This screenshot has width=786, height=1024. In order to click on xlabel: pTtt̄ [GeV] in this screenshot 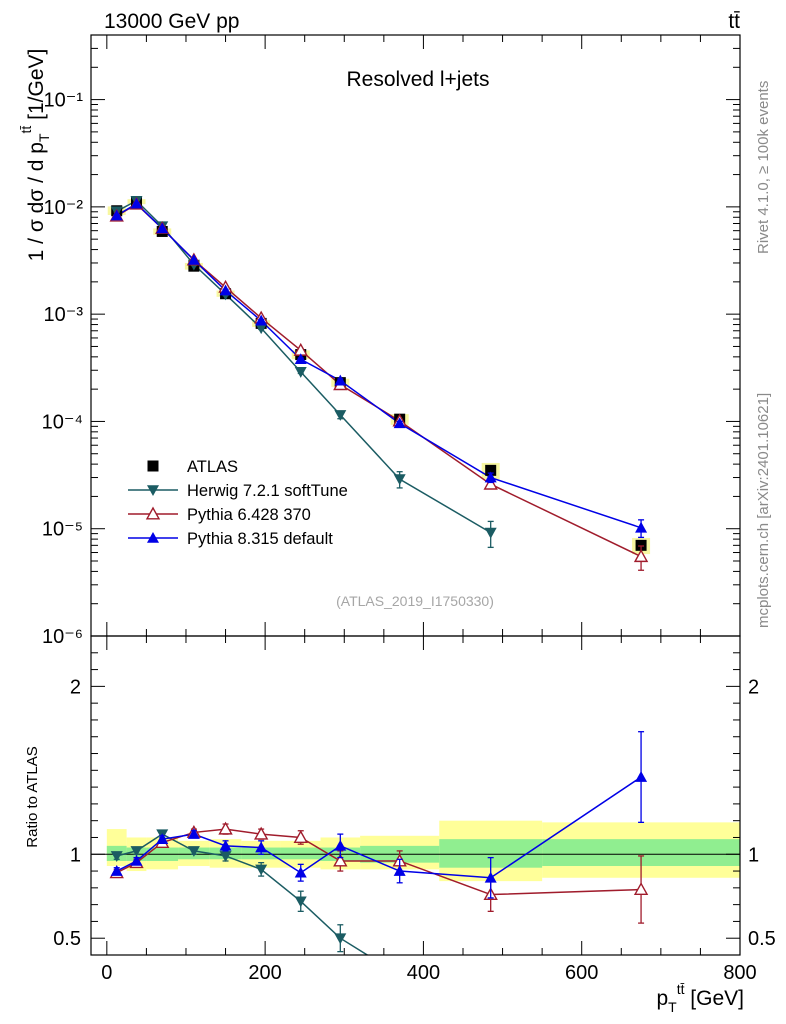, I will do `click(700, 998)`.